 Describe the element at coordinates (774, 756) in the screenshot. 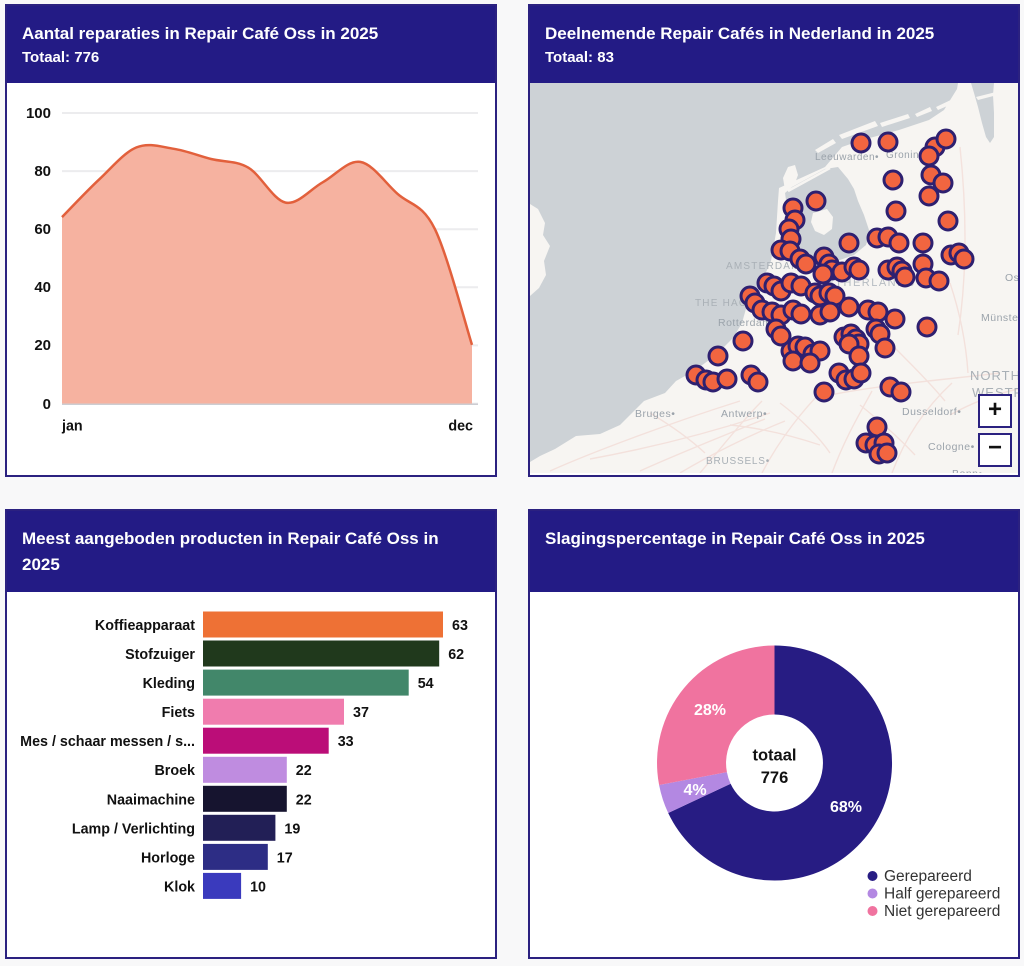

I see `svg-text: totaal` at that location.